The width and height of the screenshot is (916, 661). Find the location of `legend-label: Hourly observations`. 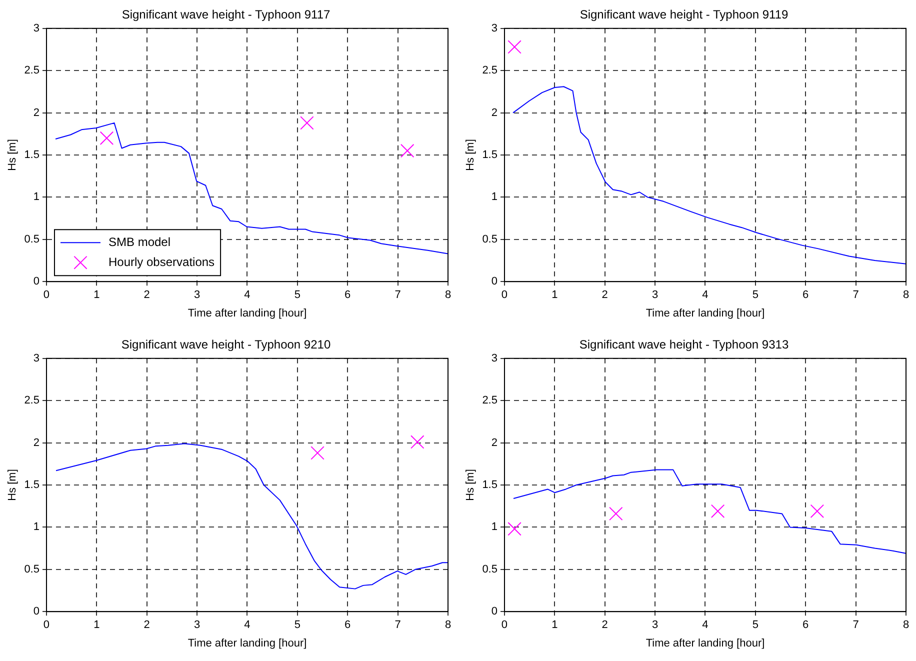

legend-label: Hourly observations is located at coordinates (161, 261).